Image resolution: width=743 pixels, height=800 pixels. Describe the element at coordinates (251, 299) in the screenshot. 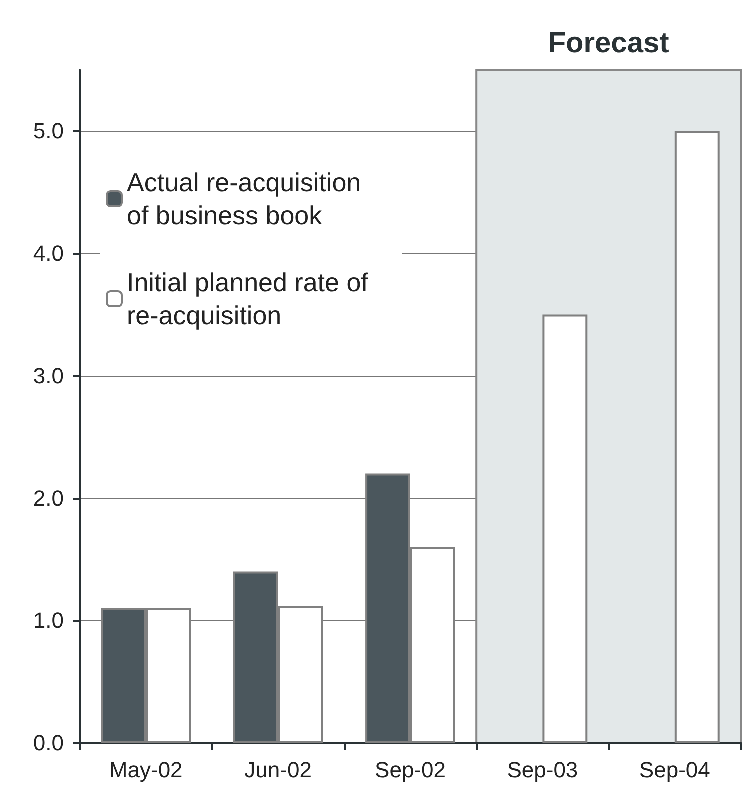

I see `legend-label: Initial planned rate of re-acquisition` at that location.